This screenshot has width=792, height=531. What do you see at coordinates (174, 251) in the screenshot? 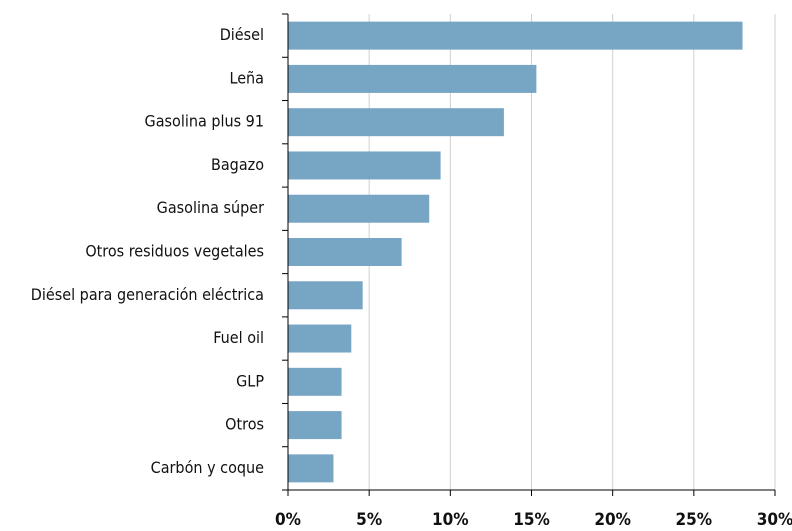
I see `y-tick-label: Otros residuos vegetales` at bounding box center [174, 251].